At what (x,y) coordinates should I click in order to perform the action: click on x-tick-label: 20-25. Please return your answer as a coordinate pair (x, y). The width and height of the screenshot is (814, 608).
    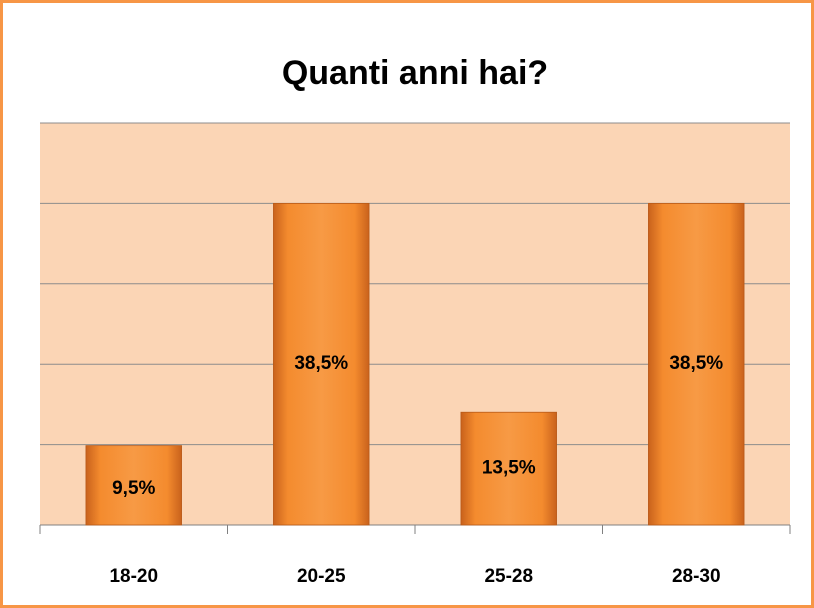
    Looking at the image, I should click on (321, 576).